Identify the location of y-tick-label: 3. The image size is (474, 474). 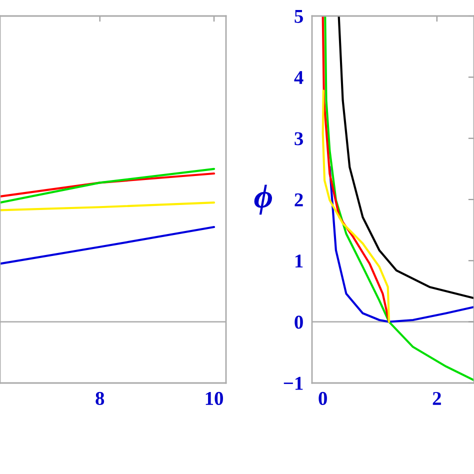
(298, 139).